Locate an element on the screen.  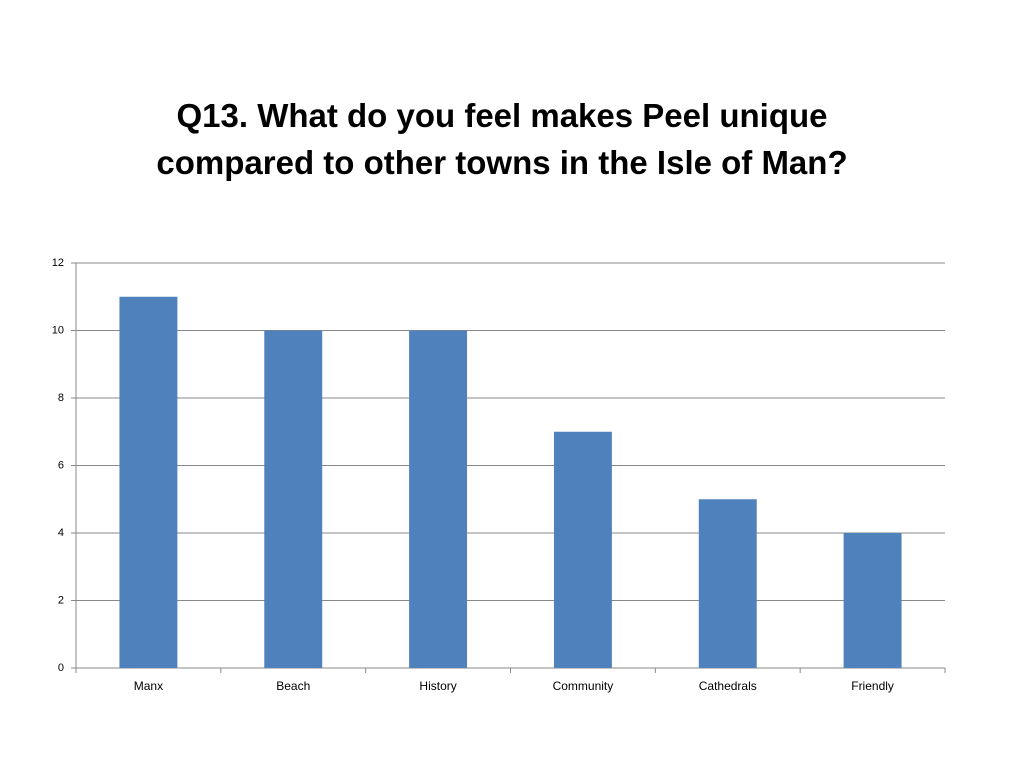
y-tick-label: 12 is located at coordinates (58, 263).